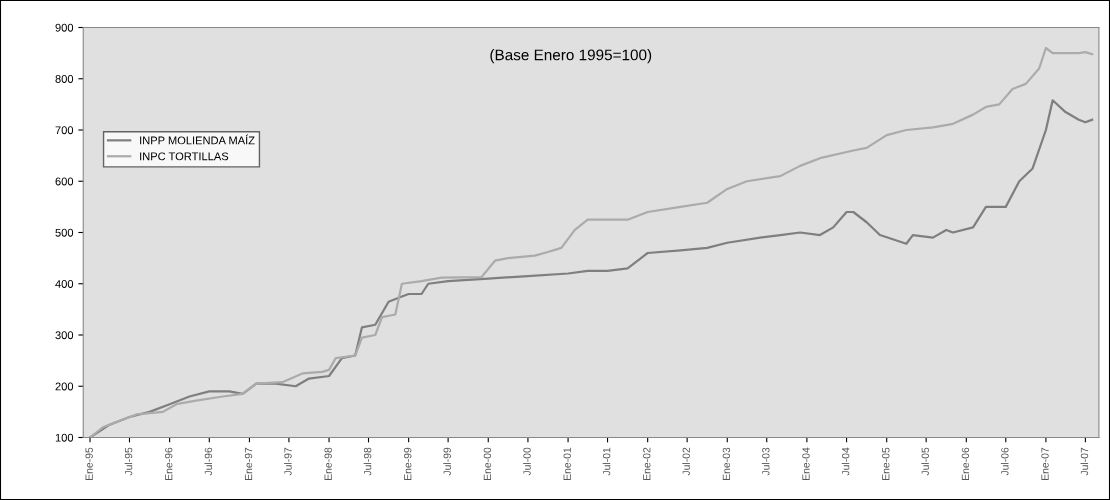 The image size is (1110, 500). I want to click on x-tick-label: Jul-99, so click(447, 461).